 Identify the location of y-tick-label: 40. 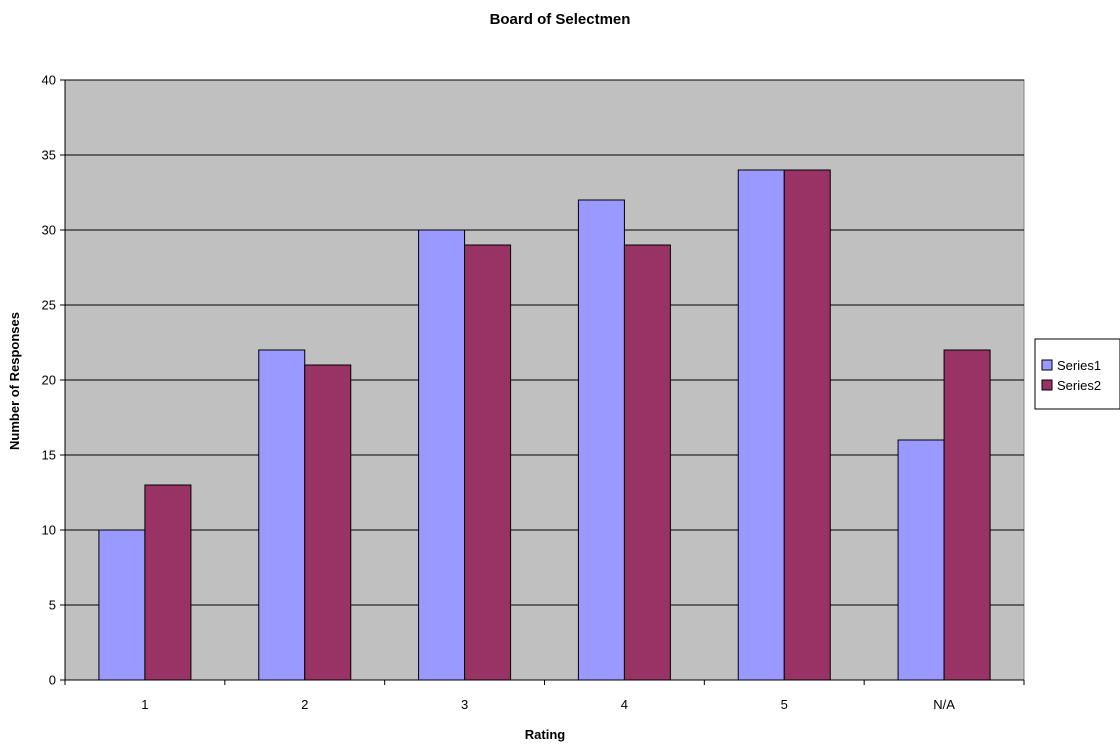
(49, 80).